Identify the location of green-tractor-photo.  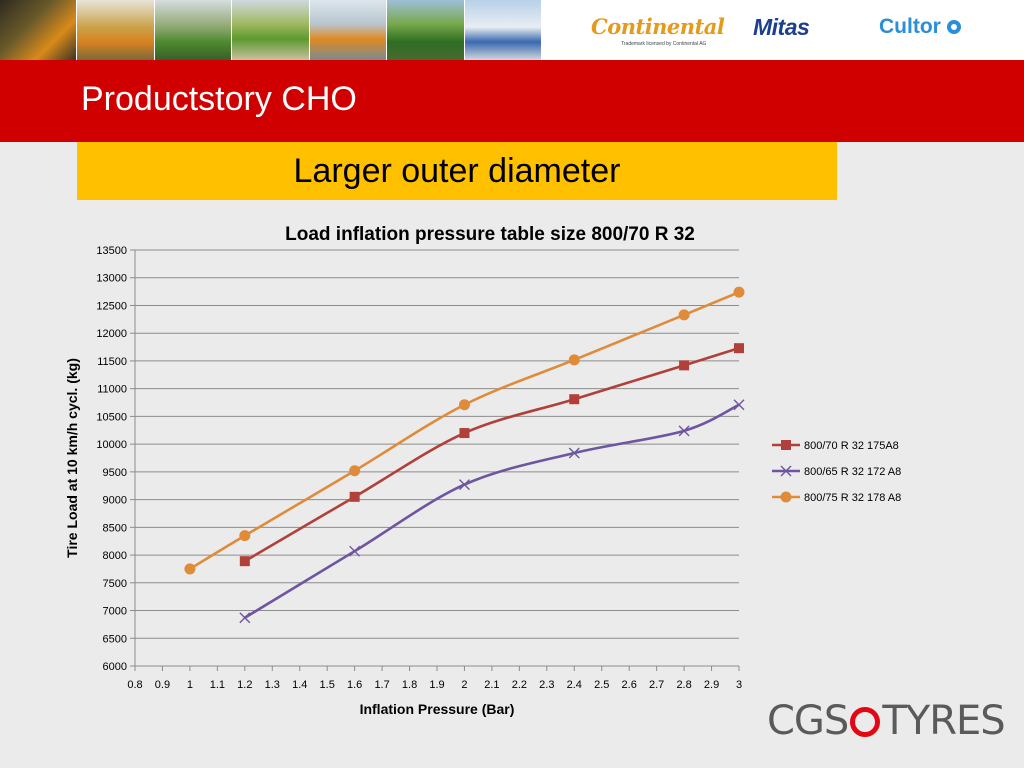
(271, 30).